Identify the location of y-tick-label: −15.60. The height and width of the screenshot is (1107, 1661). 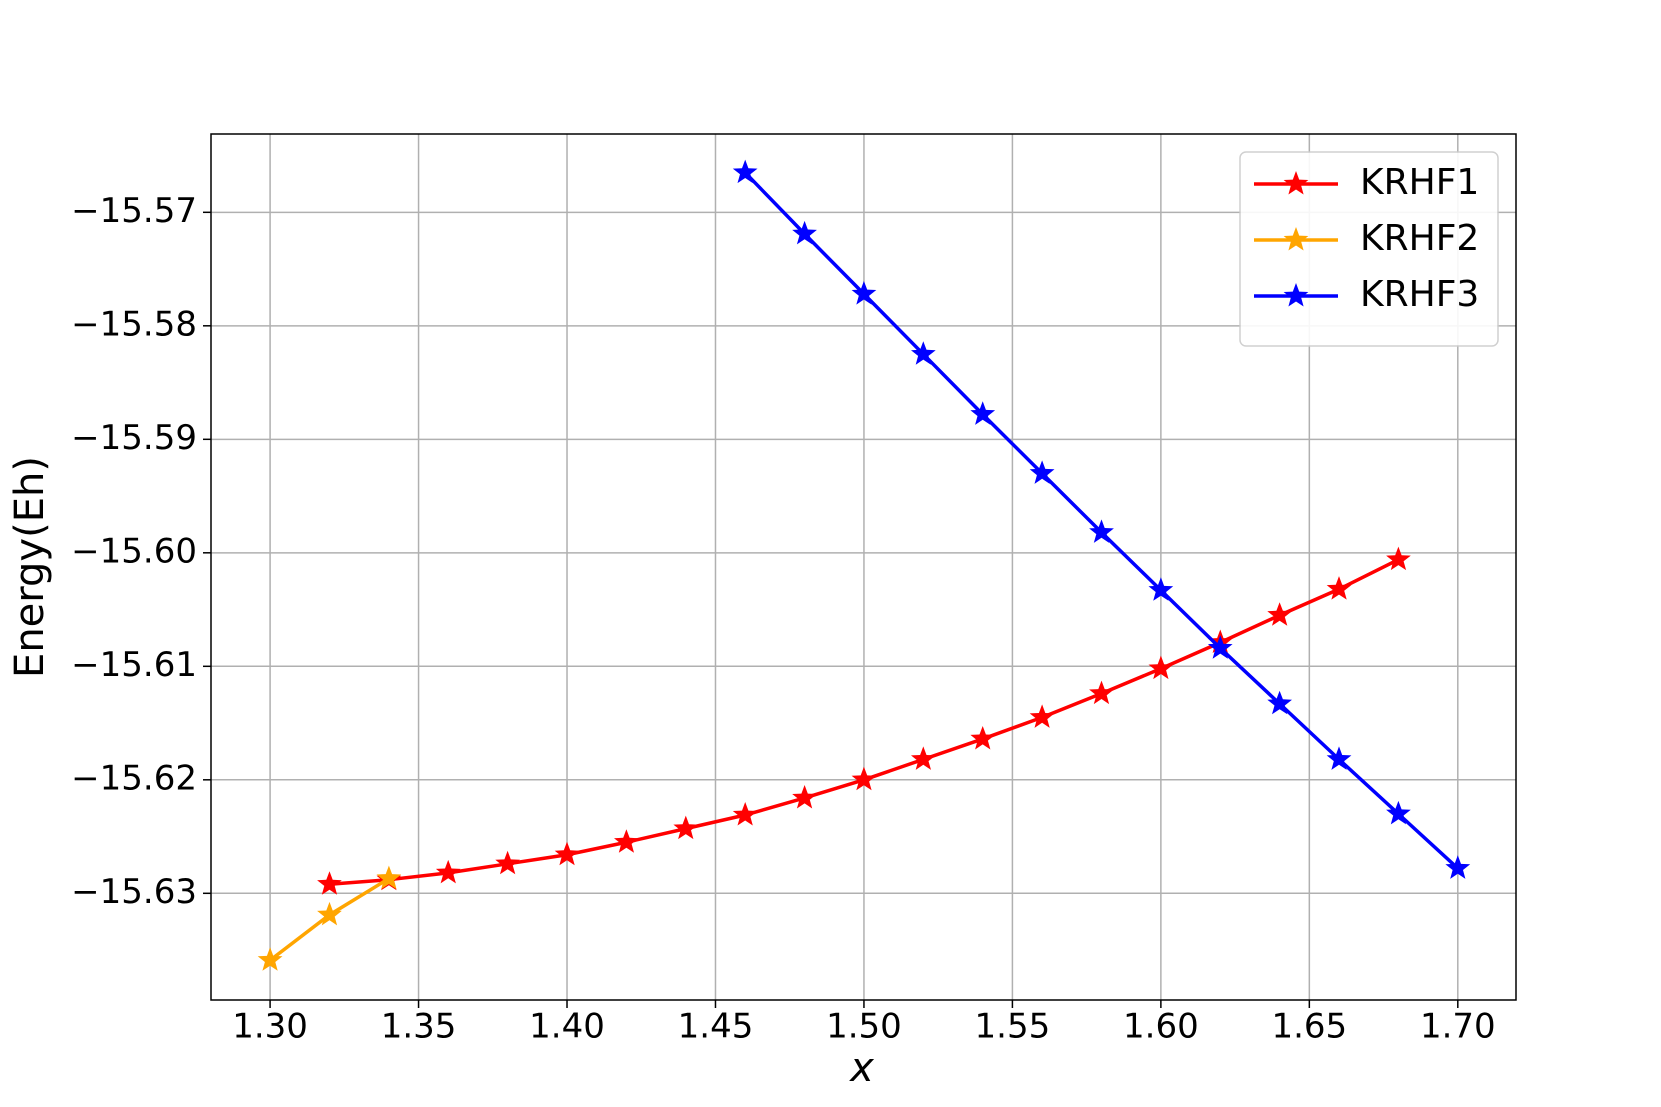
(134, 551).